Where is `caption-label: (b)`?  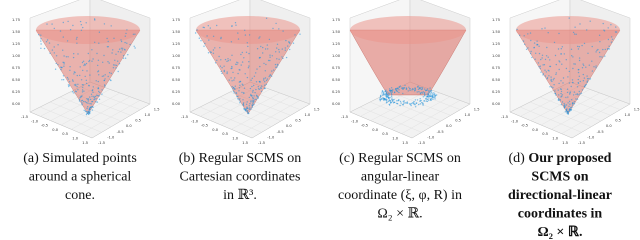 caption-label: (b) is located at coordinates (187, 158).